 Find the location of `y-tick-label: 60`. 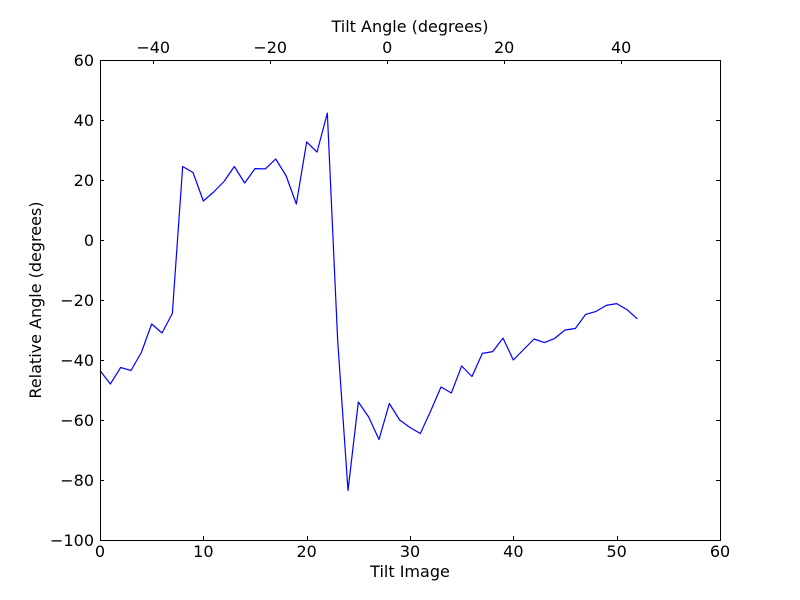

y-tick-label: 60 is located at coordinates (84, 60).